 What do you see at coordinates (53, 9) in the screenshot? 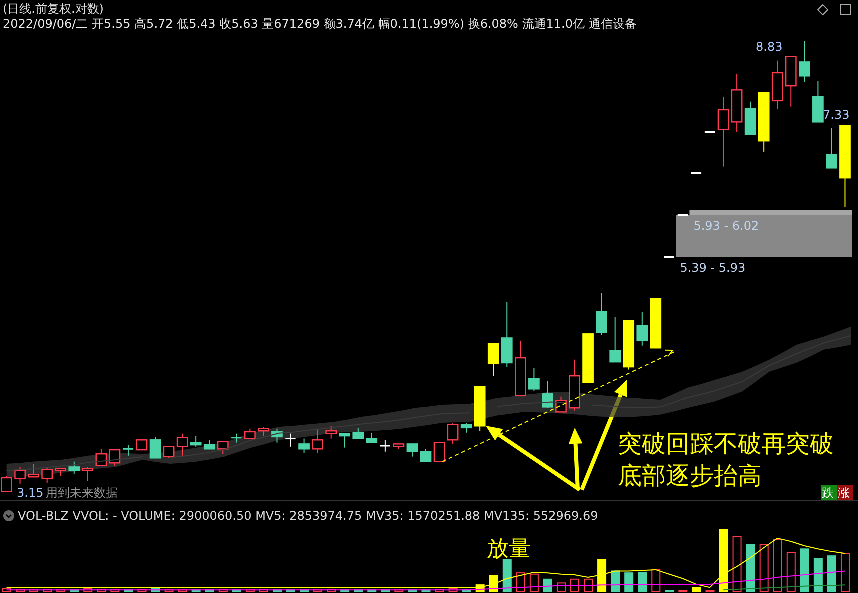
I see `chart-title: (日线.前复权.对数)` at bounding box center [53, 9].